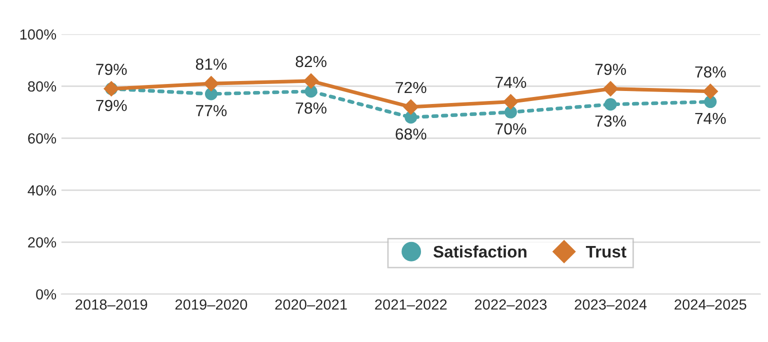 The width and height of the screenshot is (768, 342). What do you see at coordinates (211, 110) in the screenshot?
I see `data-label: 77%` at bounding box center [211, 110].